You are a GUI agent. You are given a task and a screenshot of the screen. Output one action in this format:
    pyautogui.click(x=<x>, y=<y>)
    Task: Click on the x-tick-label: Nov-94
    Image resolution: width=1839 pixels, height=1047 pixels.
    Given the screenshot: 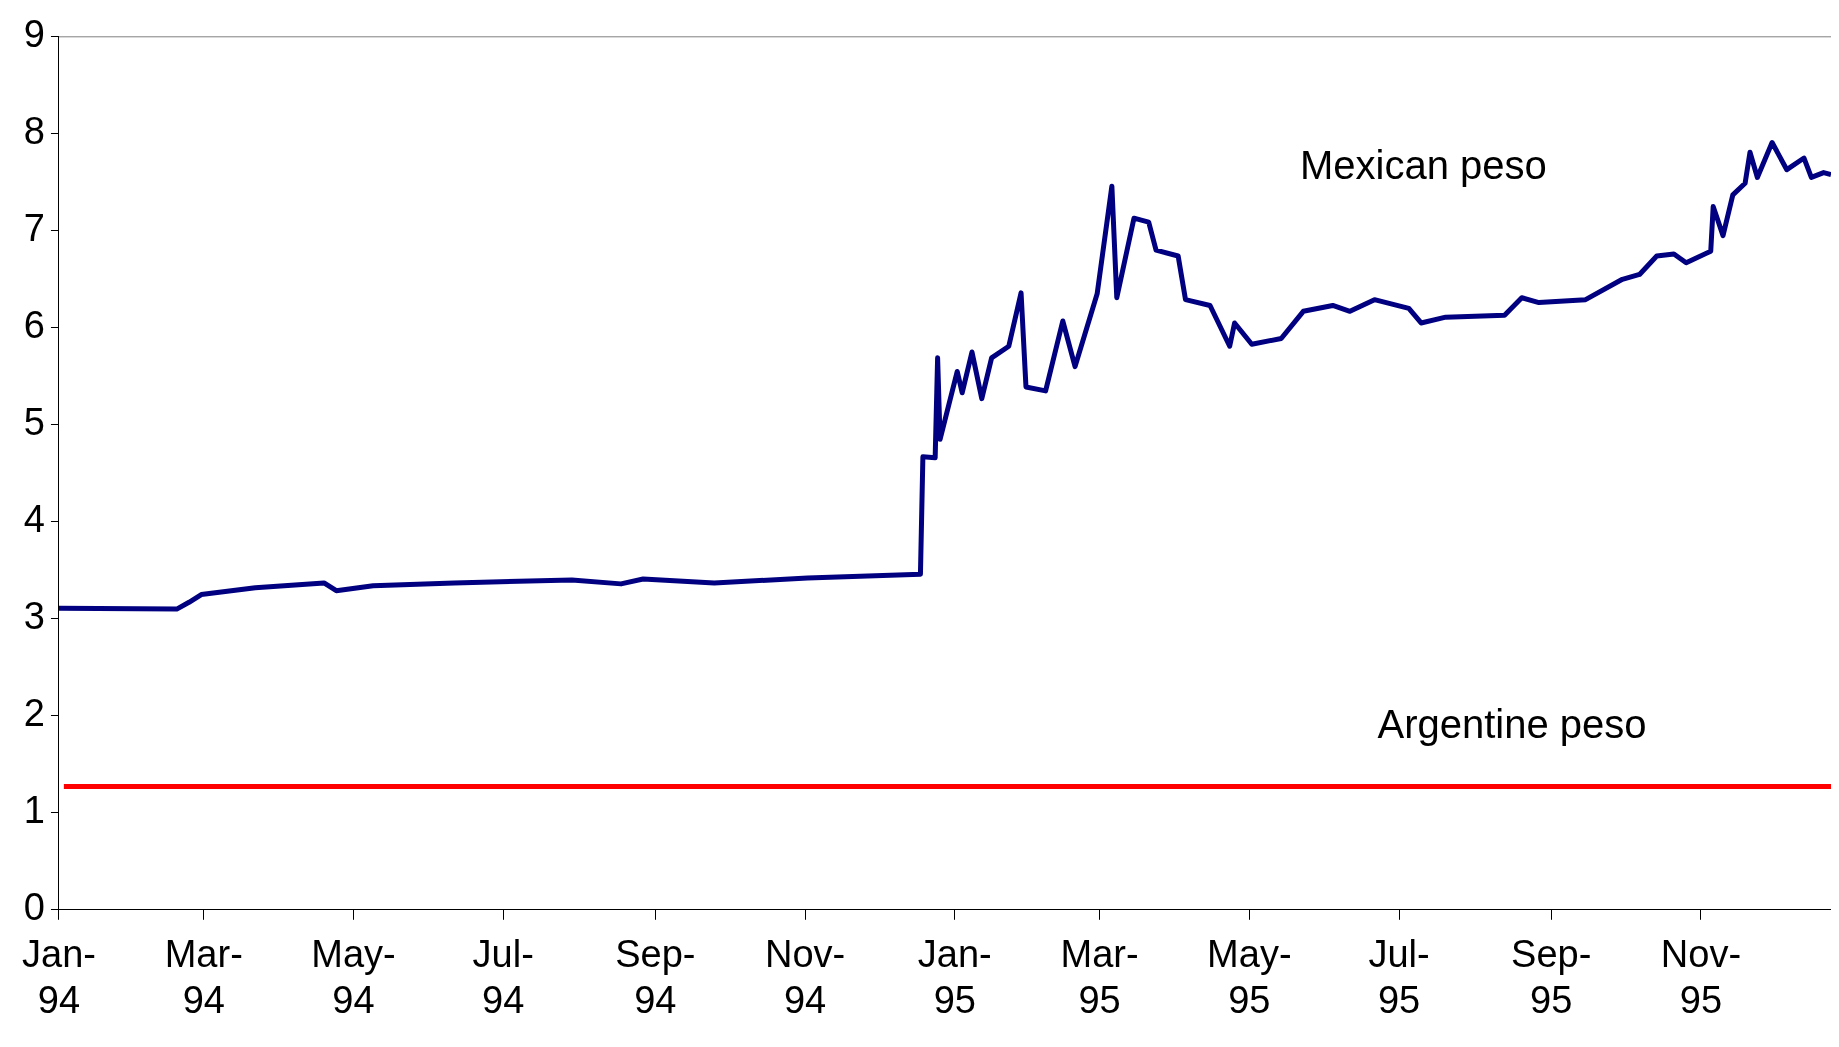 What is the action you would take?
    pyautogui.click(x=805, y=977)
    